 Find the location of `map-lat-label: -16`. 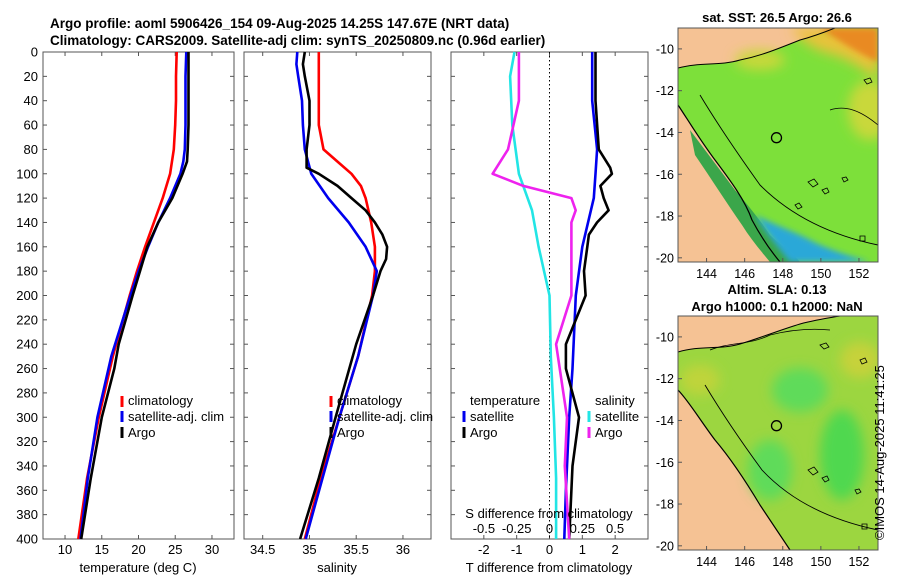

map-lat-label: -16 is located at coordinates (665, 175).